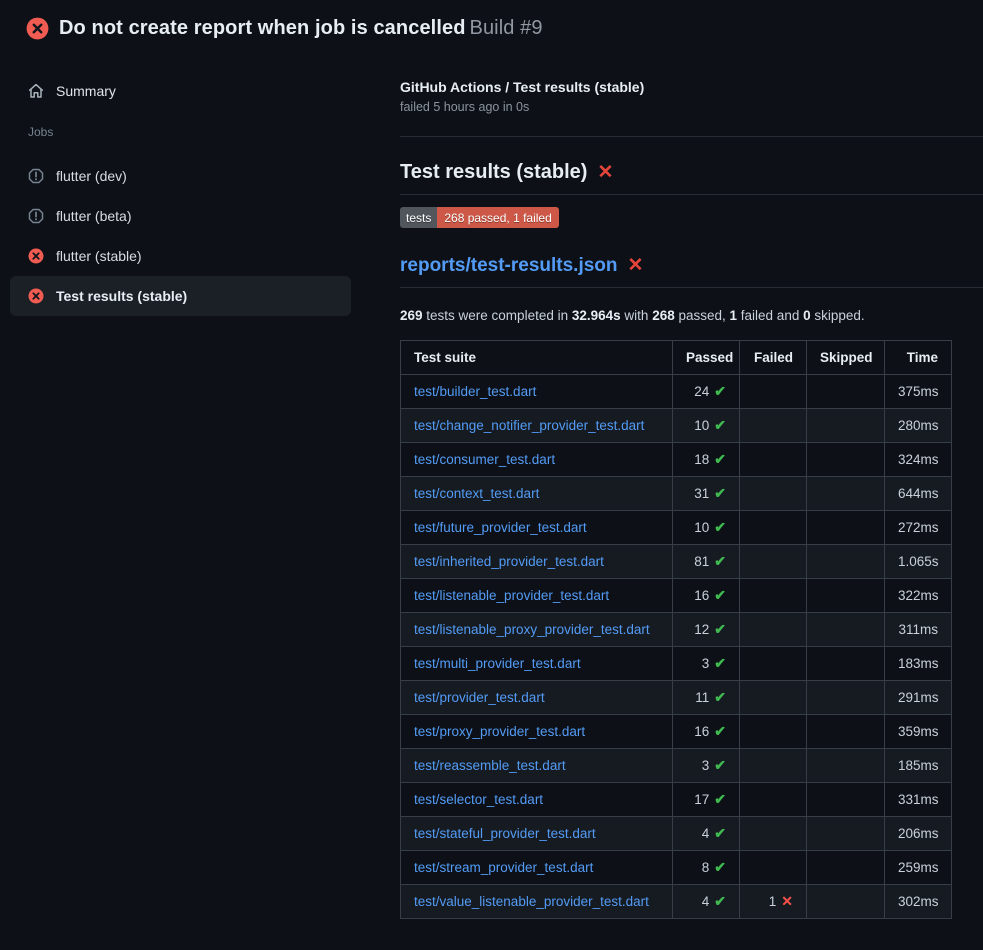 Image resolution: width=983 pixels, height=950 pixels. Describe the element at coordinates (676, 357) in the screenshot. I see `table-header-row: Test suite Passed Failed Skipped Time` at that location.